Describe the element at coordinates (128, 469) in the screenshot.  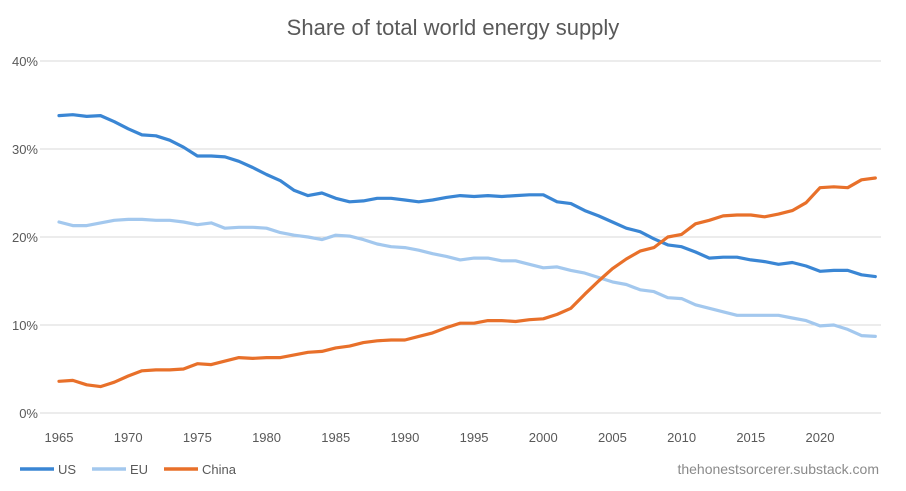
I see `legend: US EU China` at that location.